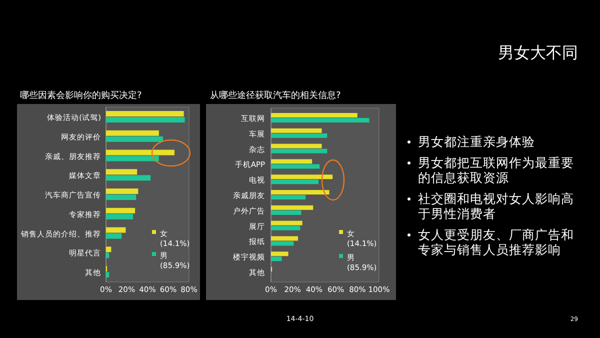 This screenshot has height=338, width=600. I want to click on chart-title: 从哪些途径获取汽车的相关信息?, so click(275, 95).